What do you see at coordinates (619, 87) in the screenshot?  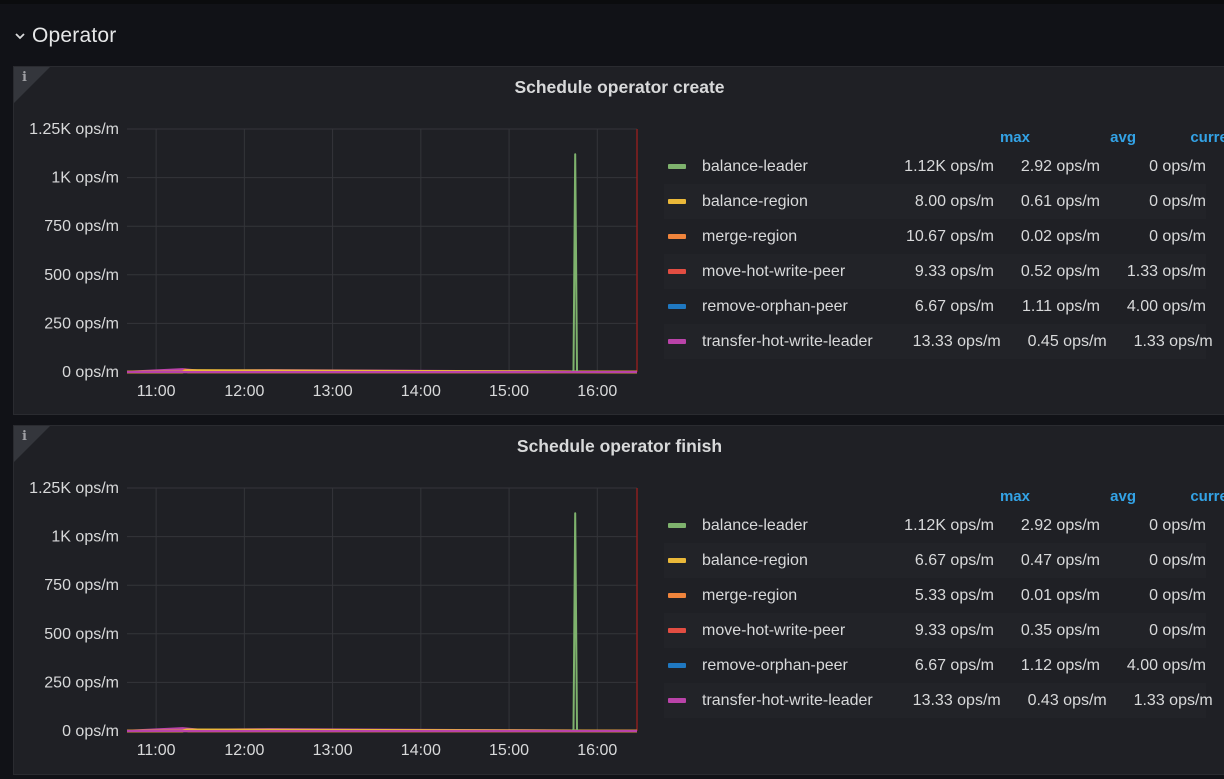 I see `panel-title: Schedule operator create` at bounding box center [619, 87].